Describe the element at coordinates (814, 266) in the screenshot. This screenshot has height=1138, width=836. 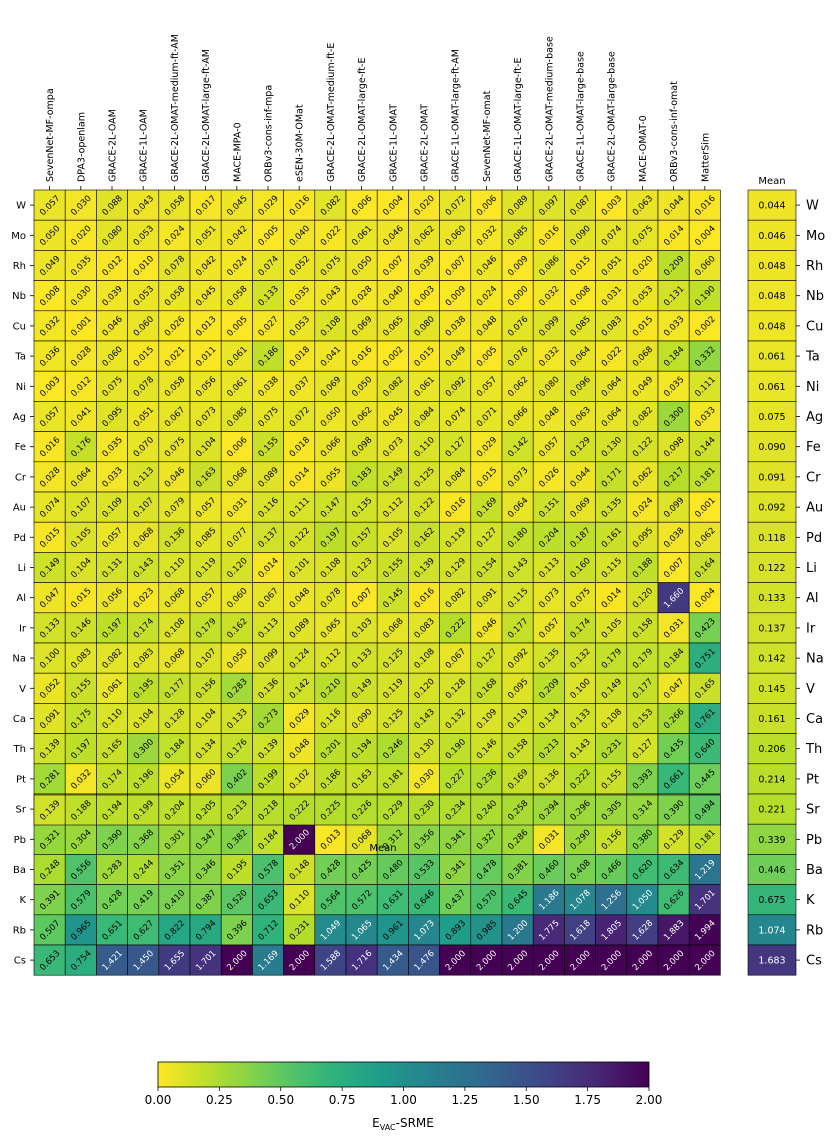
I see `element-label-right: Rh` at that location.